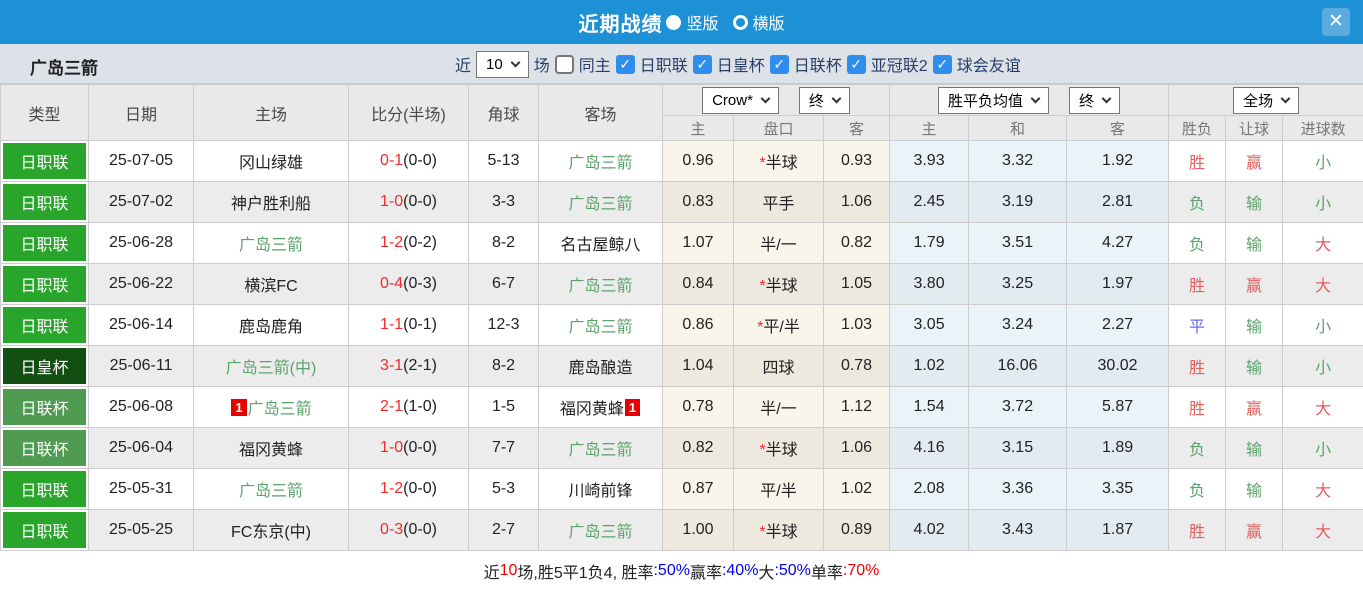 The height and width of the screenshot is (590, 1363). What do you see at coordinates (620, 24) in the screenshot?
I see `page-title: 近期战绩` at bounding box center [620, 24].